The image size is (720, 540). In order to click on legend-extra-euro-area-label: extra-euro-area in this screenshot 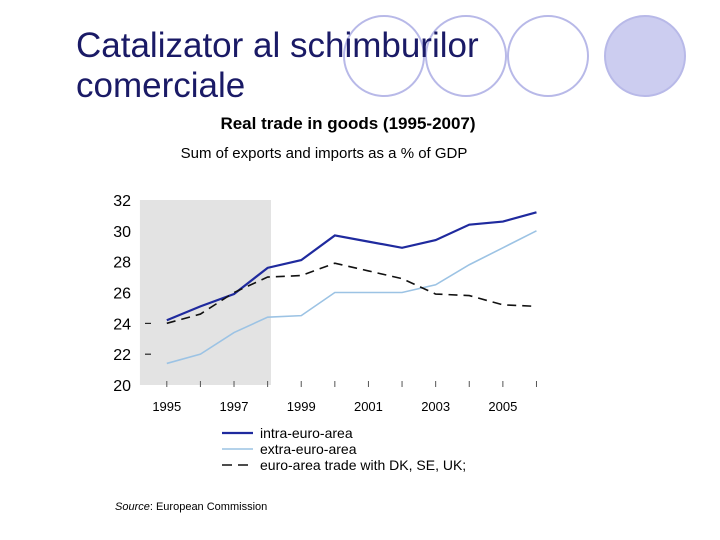, I will do `click(308, 449)`.